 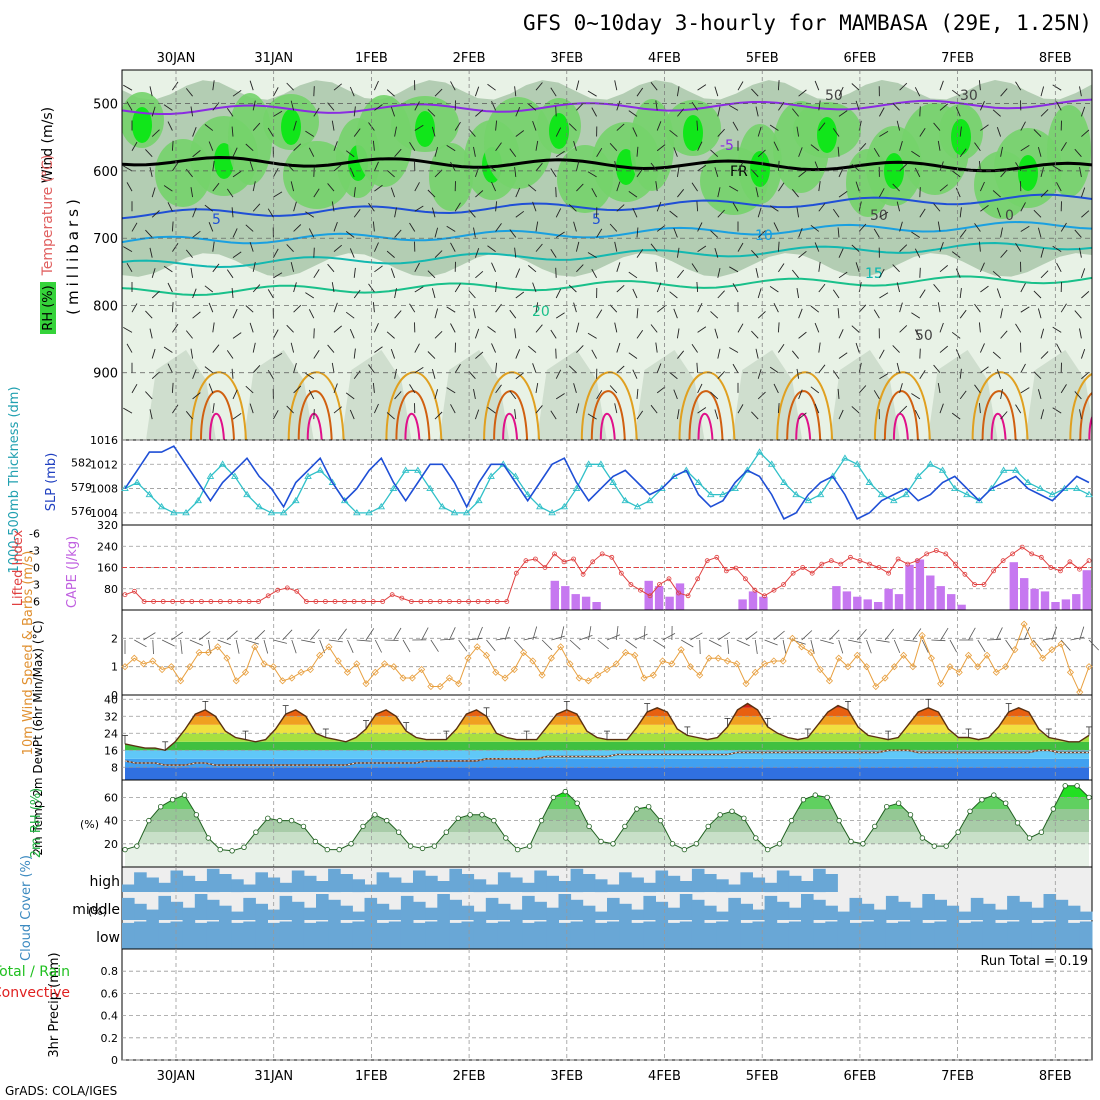 I want to click on contour-label: 50, so click(x=924, y=336).